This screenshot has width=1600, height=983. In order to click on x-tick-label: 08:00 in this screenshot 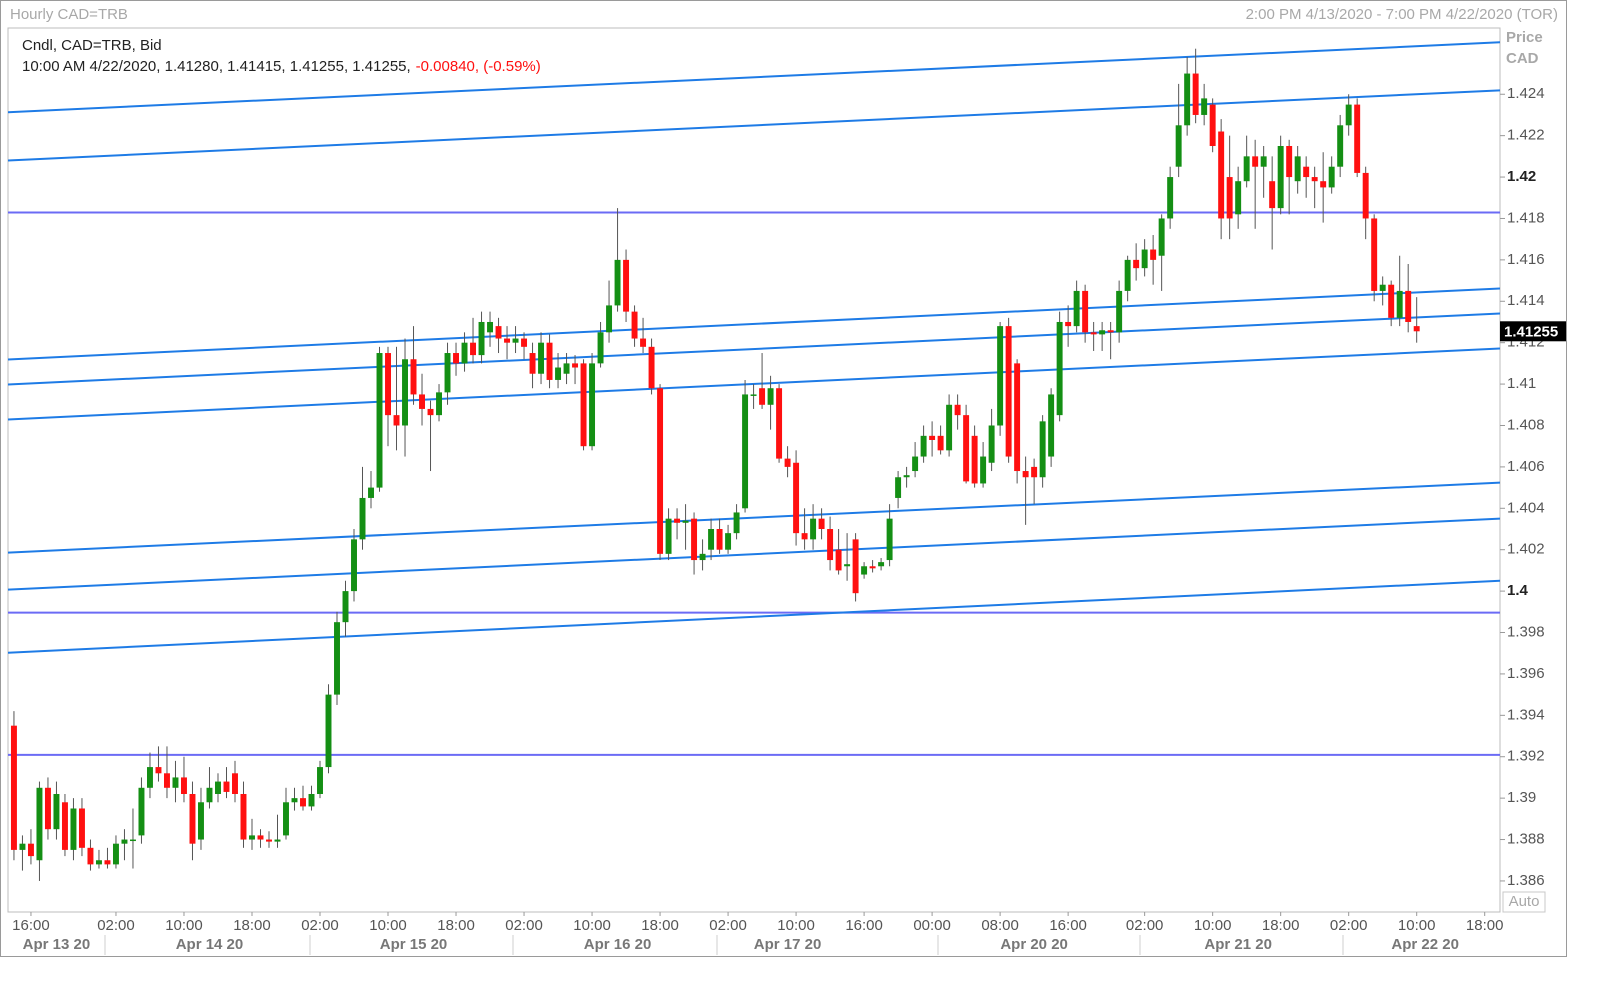, I will do `click(1000, 925)`.